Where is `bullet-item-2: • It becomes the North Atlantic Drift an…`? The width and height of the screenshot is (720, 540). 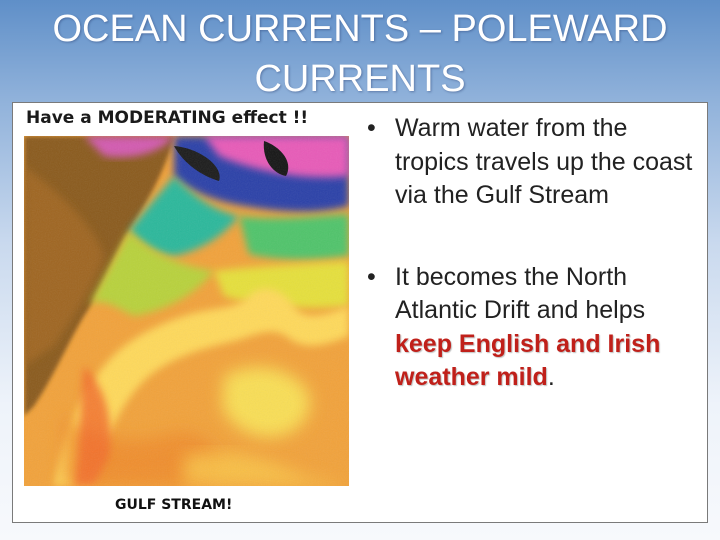
bullet-item-2: • It becomes the North Atlantic Drift an… is located at coordinates (530, 328).